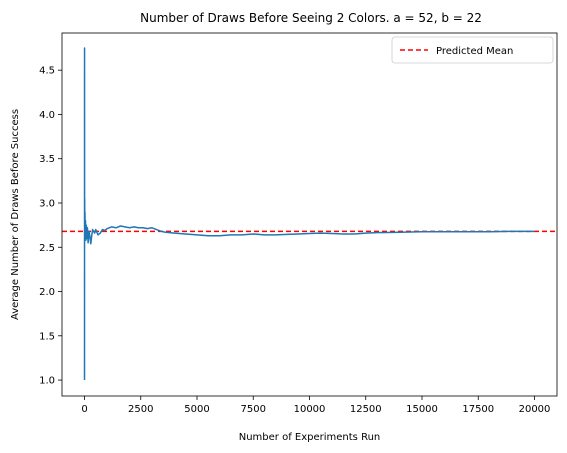 Image resolution: width=567 pixels, height=453 pixels. Describe the element at coordinates (253, 409) in the screenshot. I see `x-tick-label: 7500` at that location.